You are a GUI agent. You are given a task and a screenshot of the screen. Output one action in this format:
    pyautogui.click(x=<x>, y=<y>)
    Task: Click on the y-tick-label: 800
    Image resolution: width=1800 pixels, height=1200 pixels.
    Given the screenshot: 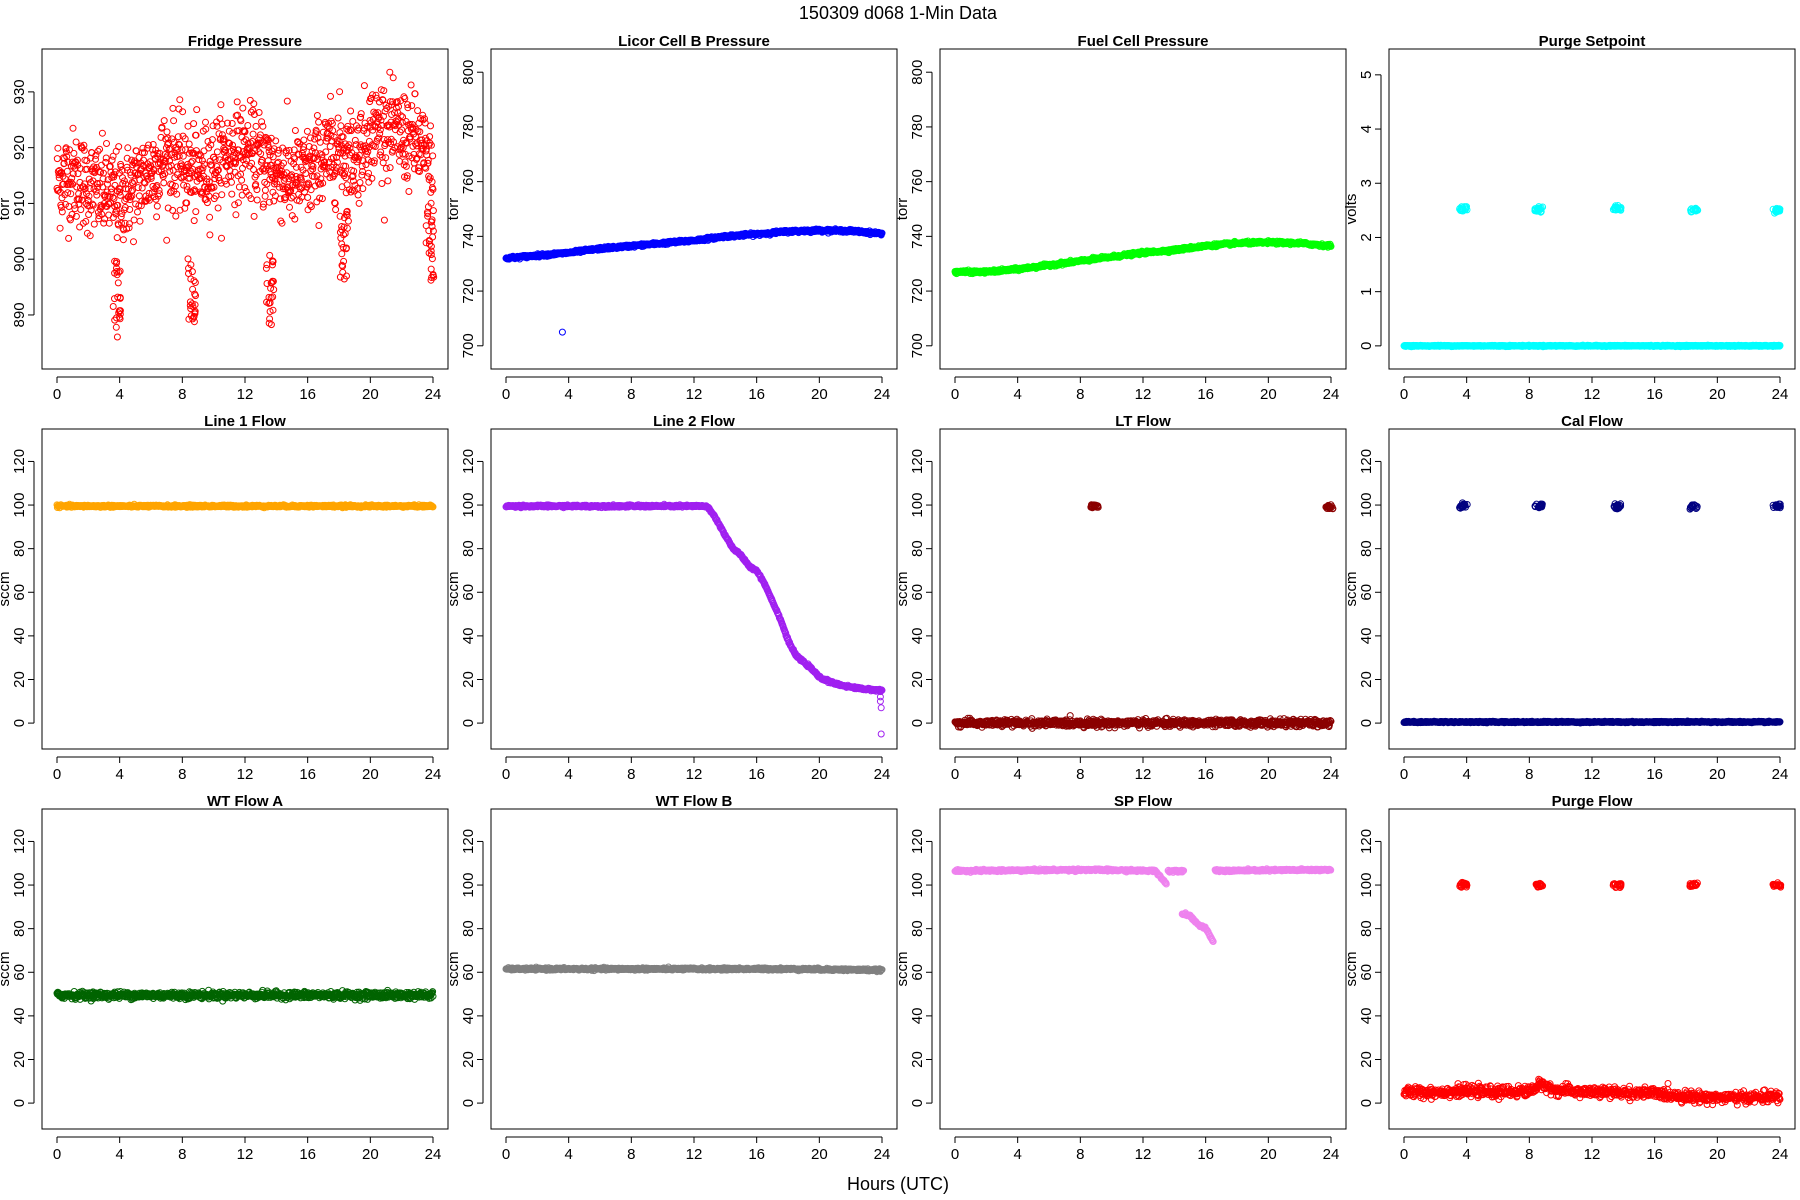 What is the action you would take?
    pyautogui.click(x=468, y=72)
    